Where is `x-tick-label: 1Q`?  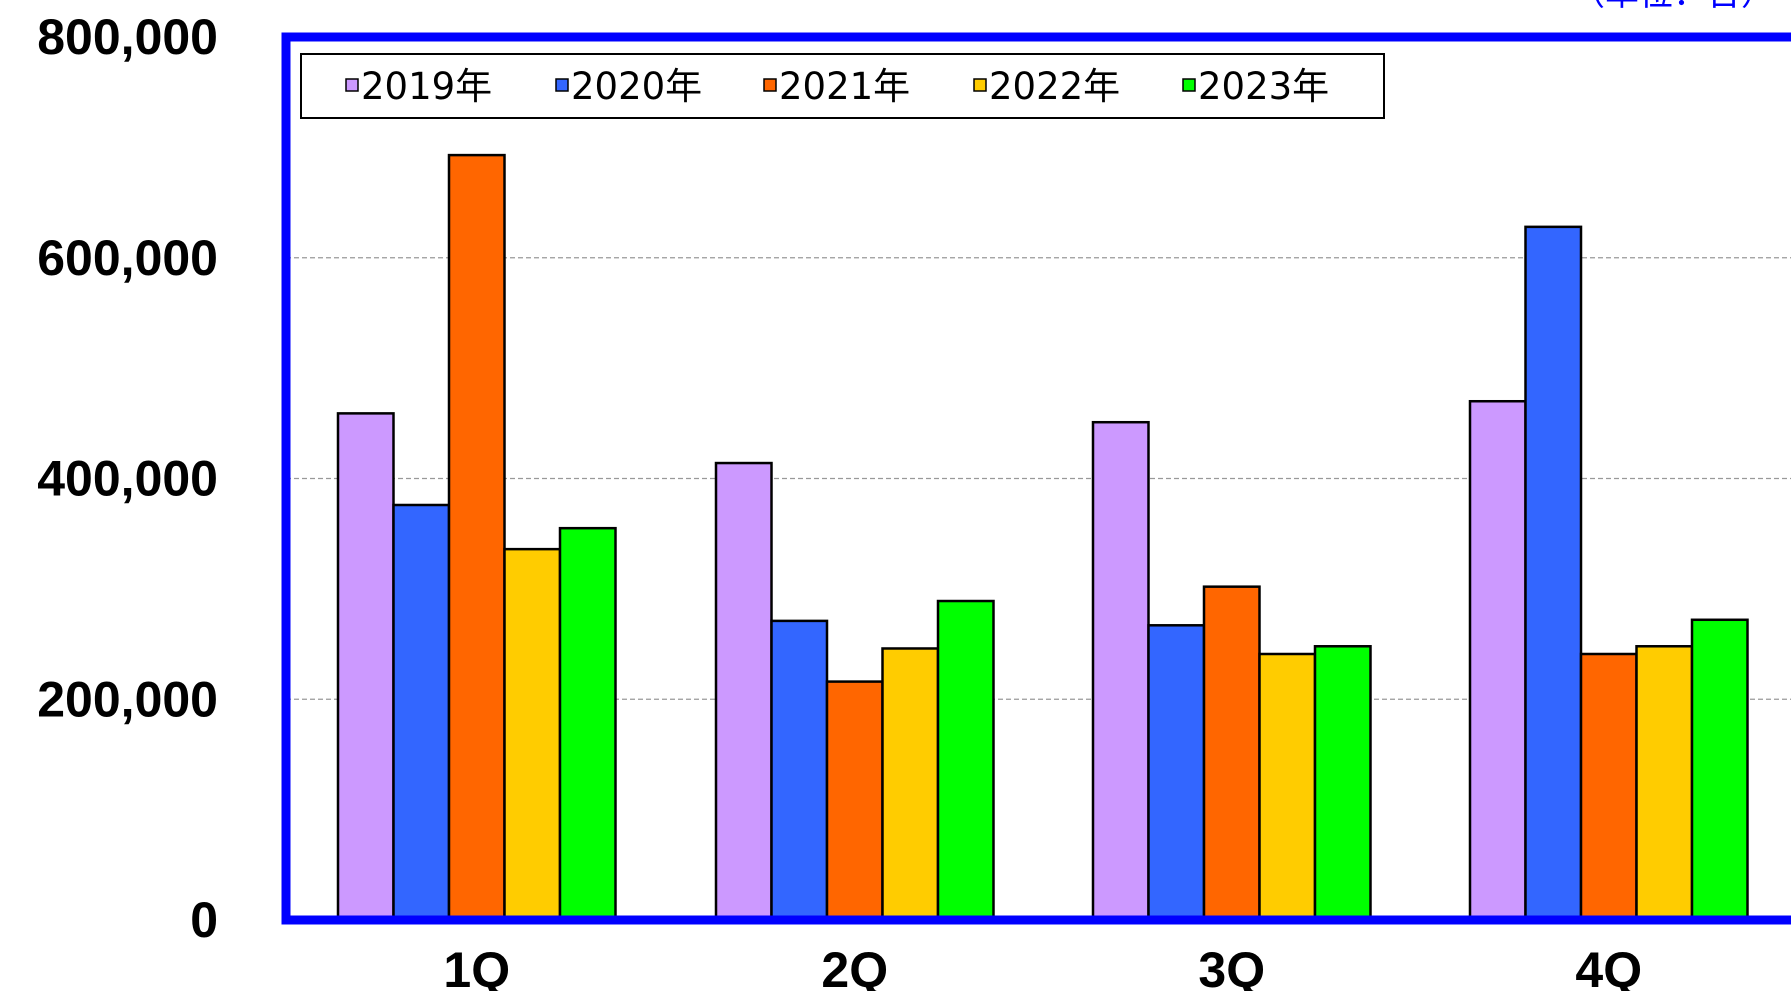
x-tick-label: 1Q is located at coordinates (476, 966).